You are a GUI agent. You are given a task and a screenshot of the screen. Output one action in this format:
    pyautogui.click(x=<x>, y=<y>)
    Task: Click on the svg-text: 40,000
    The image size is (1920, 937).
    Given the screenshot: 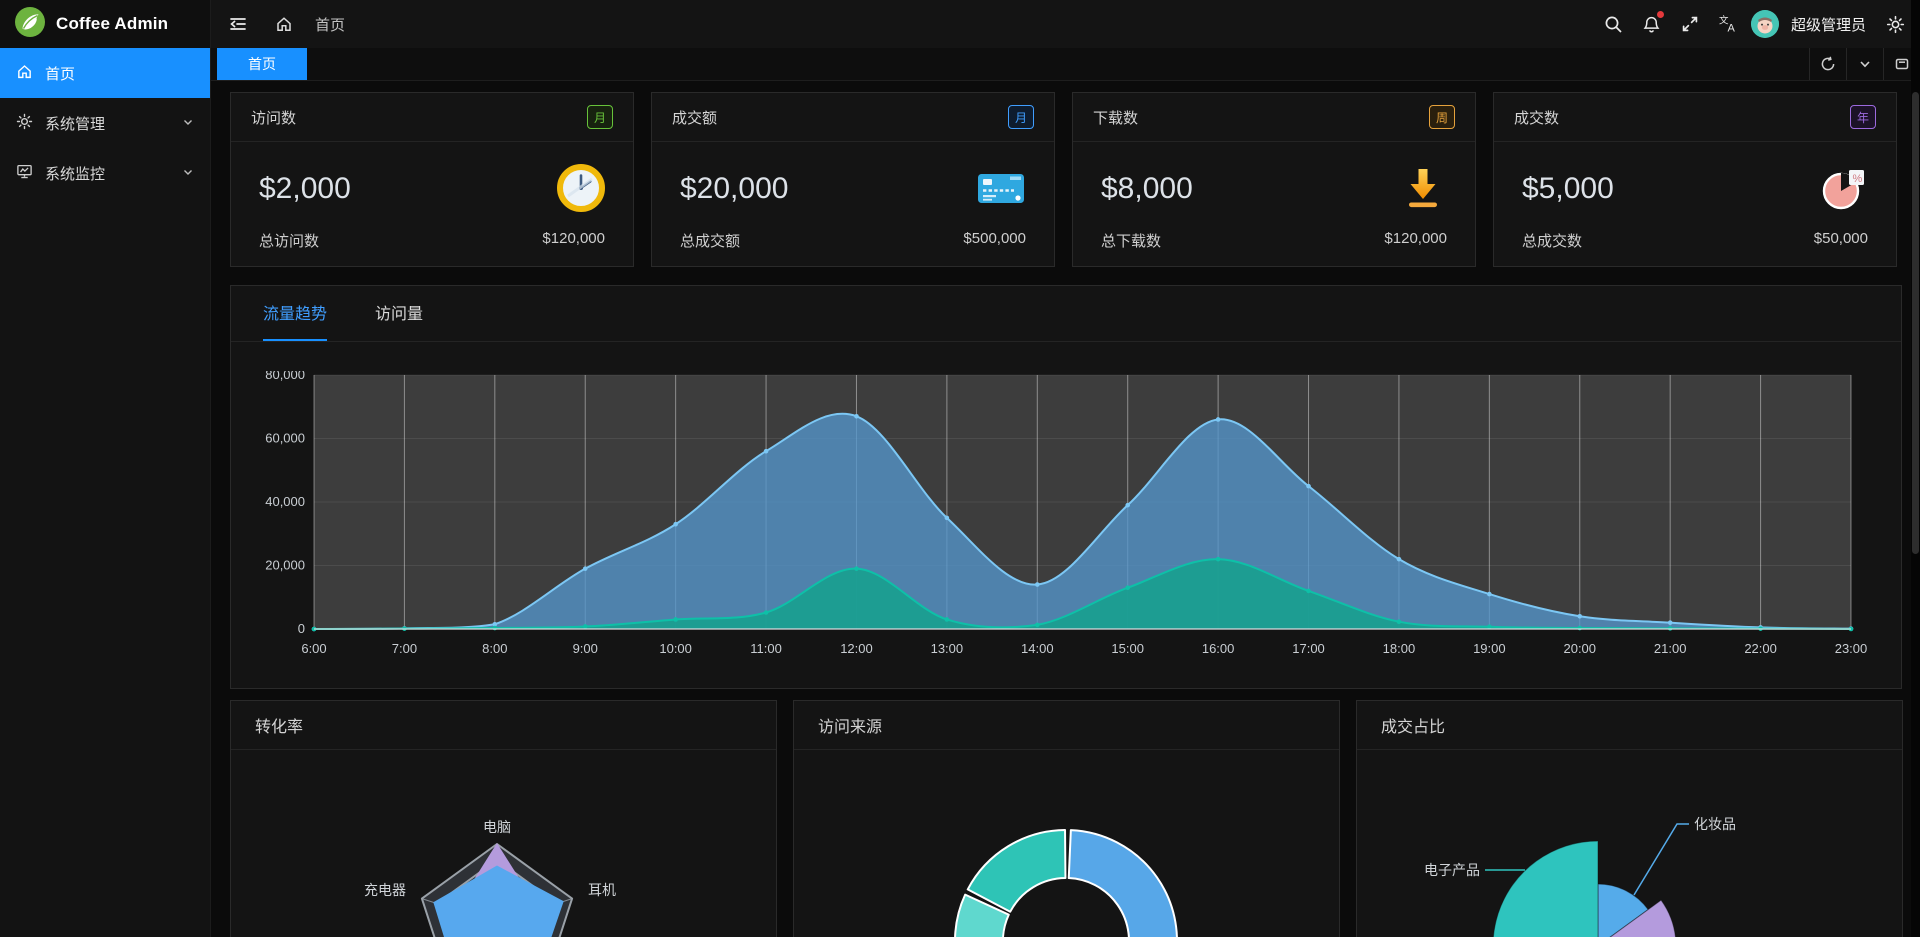 What is the action you would take?
    pyautogui.click(x=285, y=501)
    